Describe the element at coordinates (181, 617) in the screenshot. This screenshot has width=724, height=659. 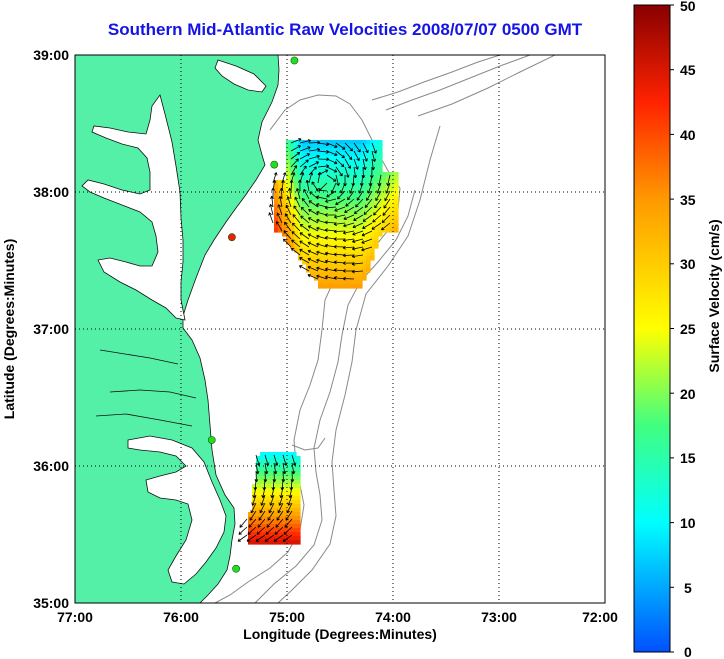
I see `x-tick-label: 76:00` at that location.